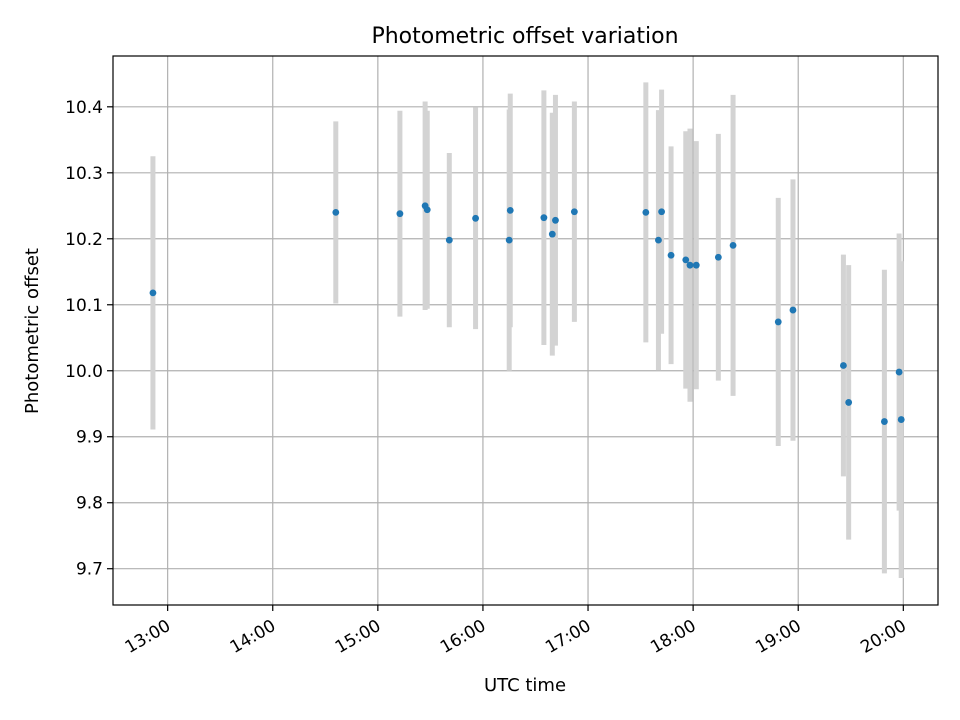 The image size is (960, 720). Describe the element at coordinates (84, 108) in the screenshot. I see `y-tick-label: 10.4` at that location.